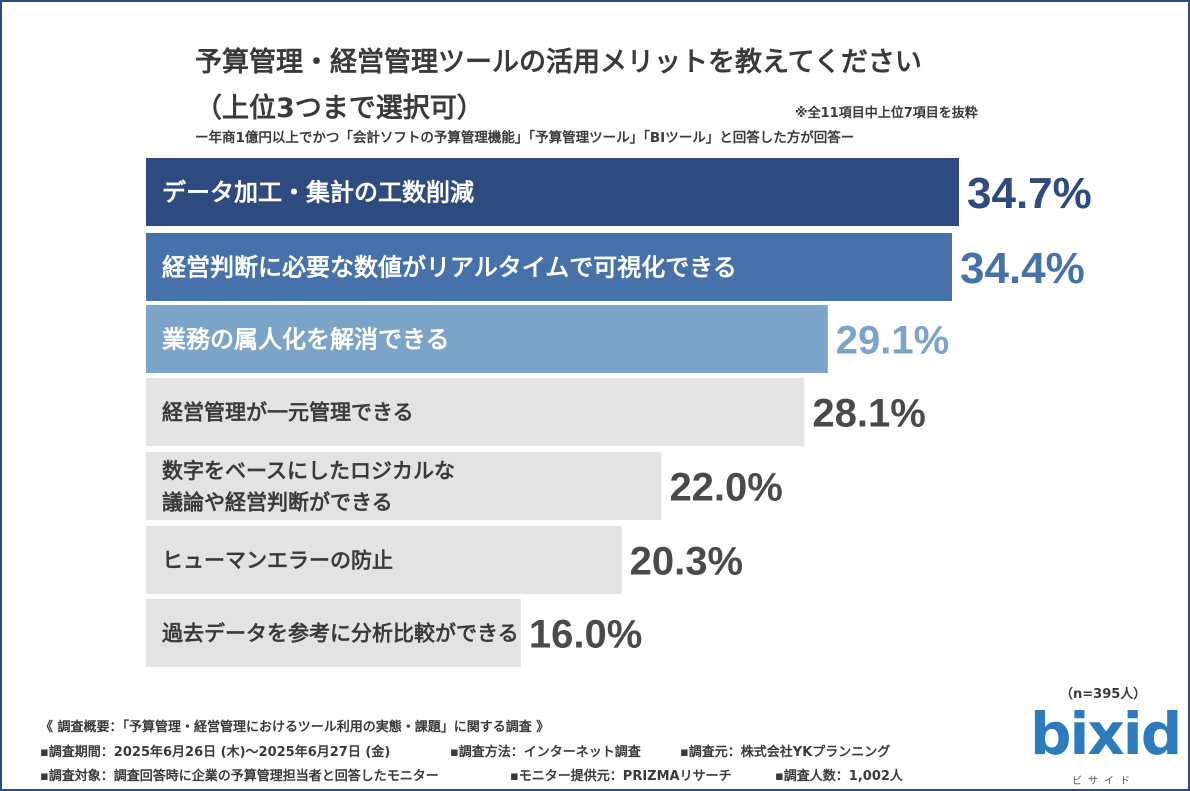 The image size is (1190, 791). What do you see at coordinates (621, 776) in the screenshot?
I see `survey-provider: ▪モニター提供元：PRIZMAリサーチ` at bounding box center [621, 776].